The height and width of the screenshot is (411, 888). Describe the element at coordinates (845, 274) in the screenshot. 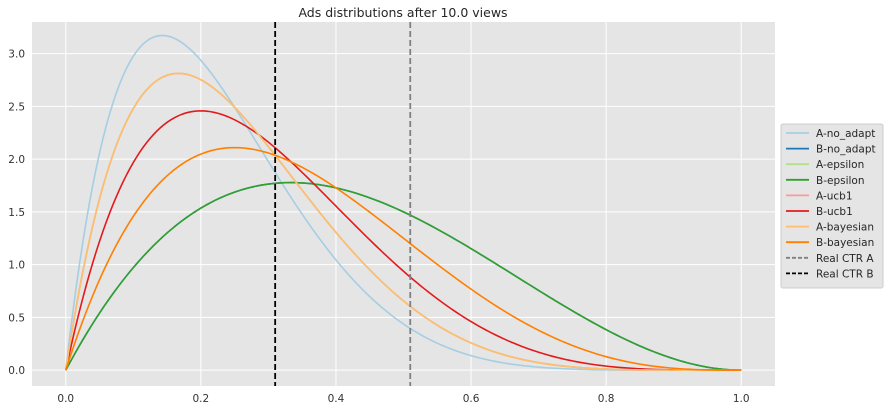

I see `legend-label: Real CTR B` at that location.